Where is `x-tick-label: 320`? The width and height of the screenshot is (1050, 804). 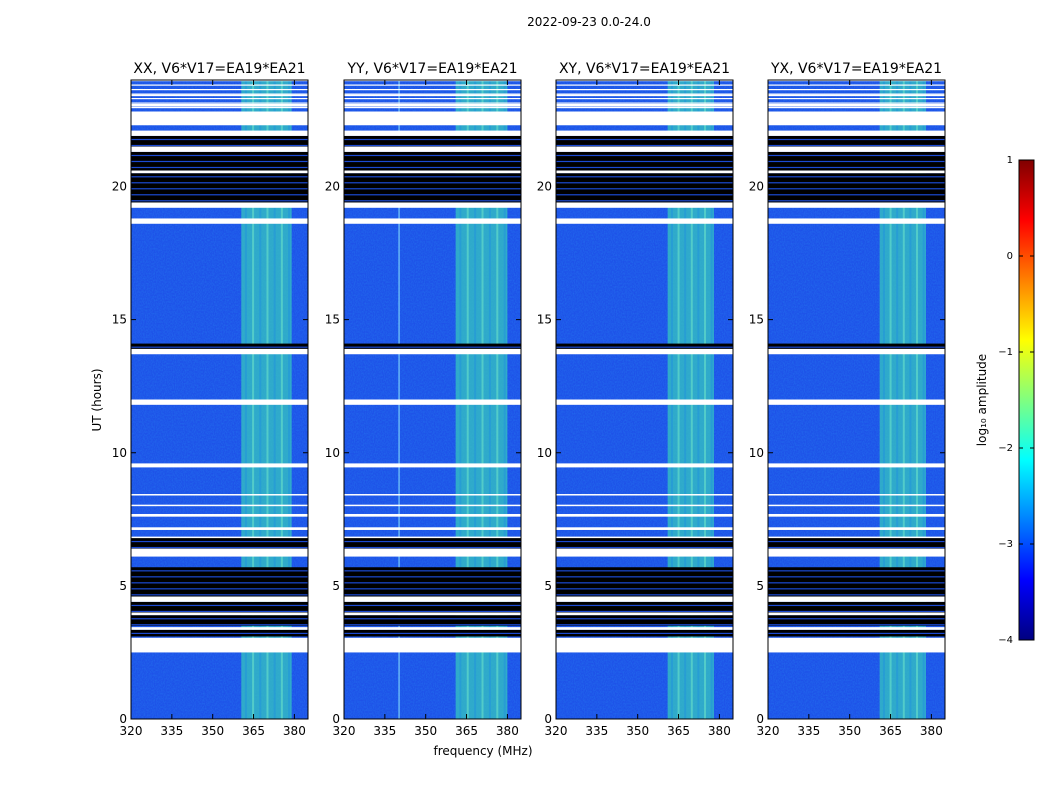 x-tick-label: 320 is located at coordinates (768, 731).